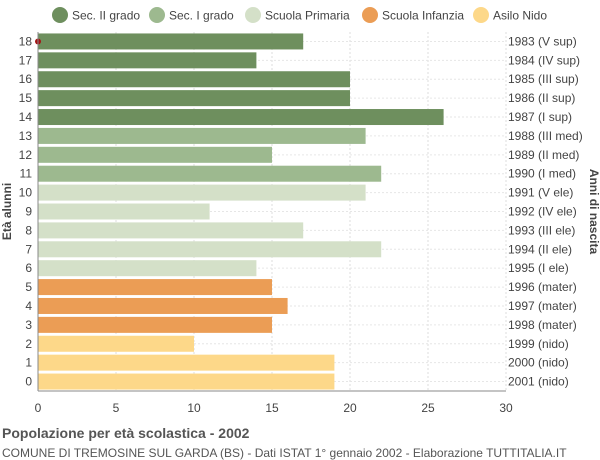  Describe the element at coordinates (423, 16) in the screenshot. I see `legend-label: Scuola Infanzia` at that location.